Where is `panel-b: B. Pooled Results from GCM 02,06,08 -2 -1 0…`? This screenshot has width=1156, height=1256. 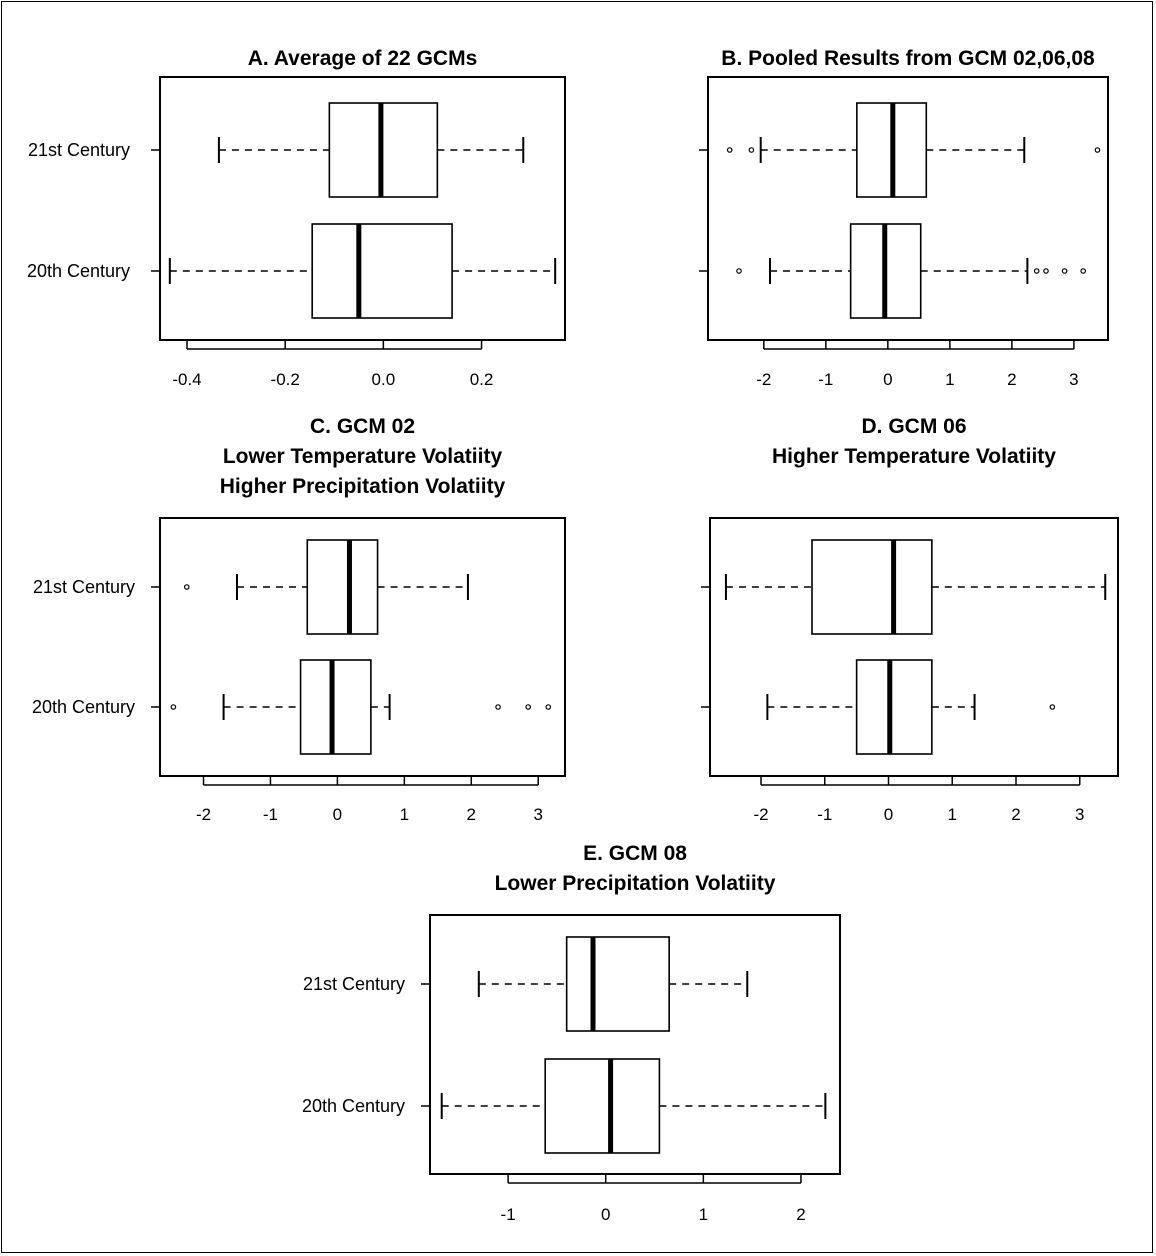
panel-b: B. Pooled Results from GCM 02,06,08 -2 -1 0… is located at coordinates (904, 218).